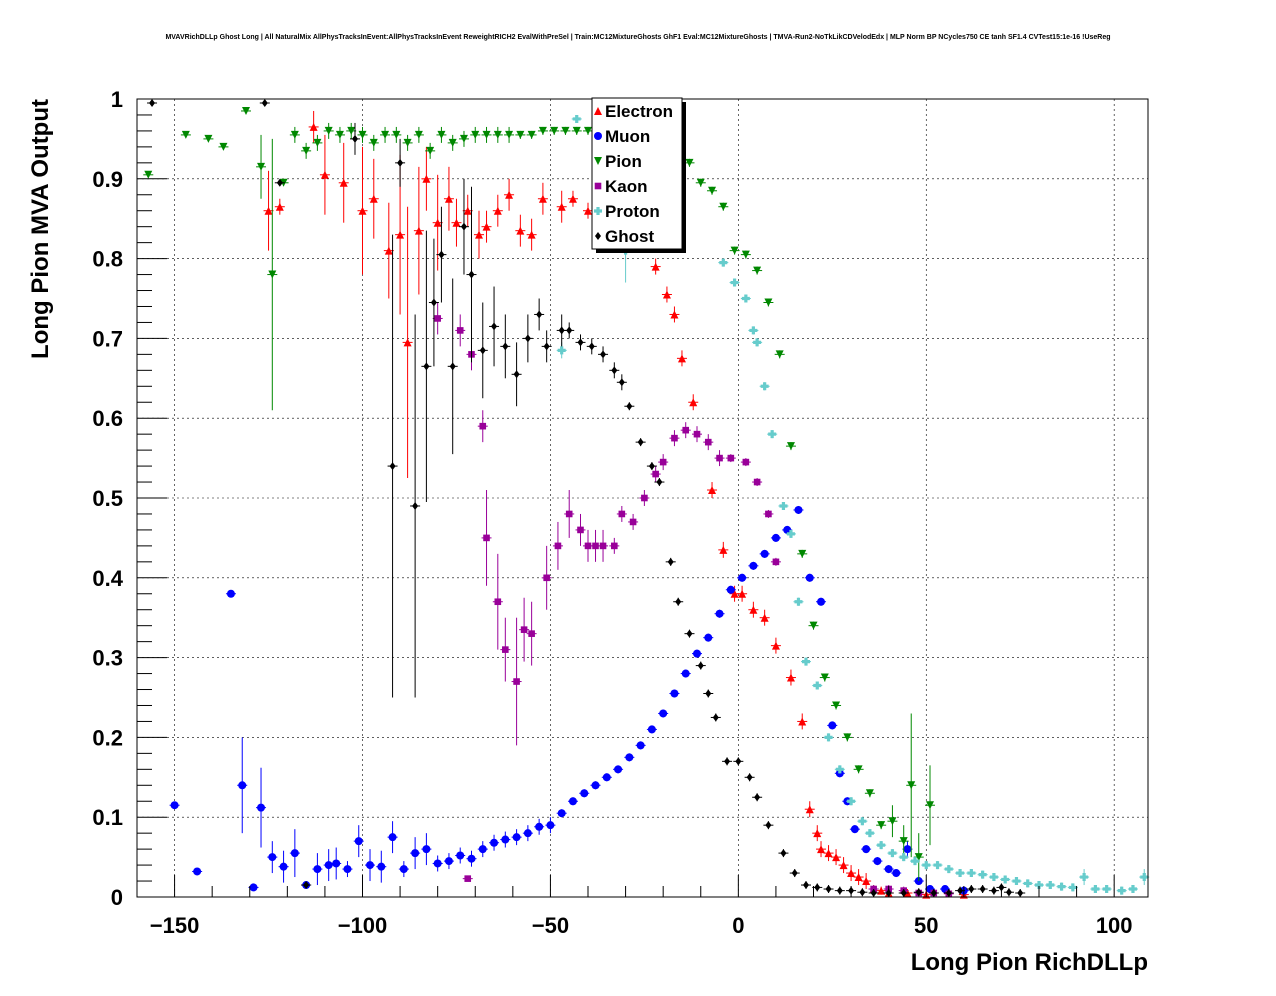 Image resolution: width=1276 pixels, height=996 pixels. I want to click on legend-label: Proton, so click(632, 211).